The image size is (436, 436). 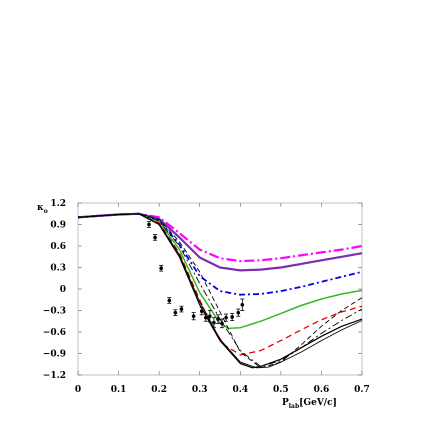 What do you see at coordinates (46, 211) in the screenshot?
I see `y-axis-label-sub: o` at bounding box center [46, 211].